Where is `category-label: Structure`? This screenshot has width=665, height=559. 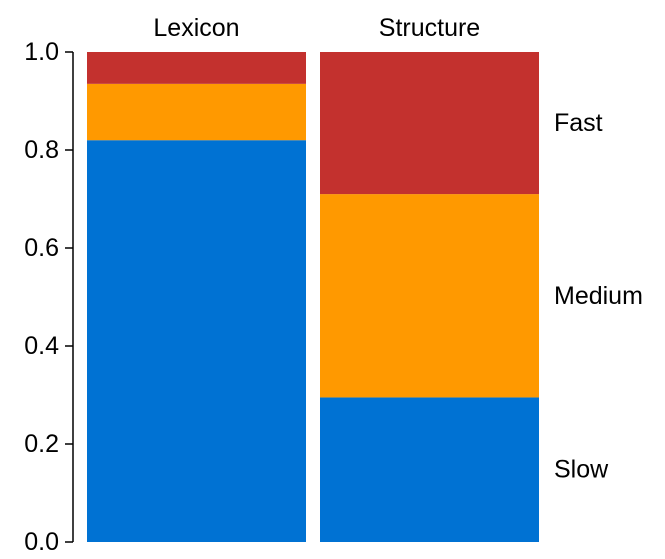
category-label: Structure is located at coordinates (429, 28).